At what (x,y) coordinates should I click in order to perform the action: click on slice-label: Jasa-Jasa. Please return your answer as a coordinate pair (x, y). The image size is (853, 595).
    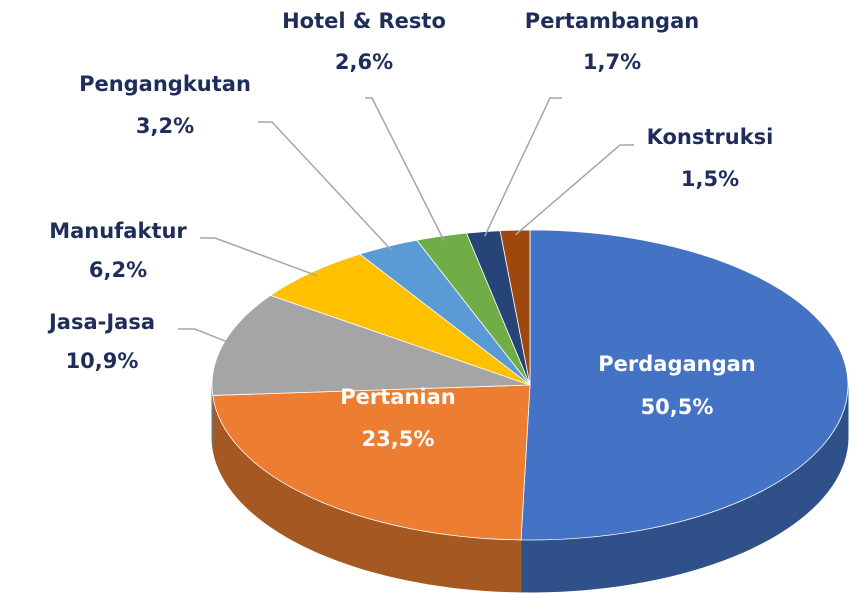
    Looking at the image, I should click on (101, 322).